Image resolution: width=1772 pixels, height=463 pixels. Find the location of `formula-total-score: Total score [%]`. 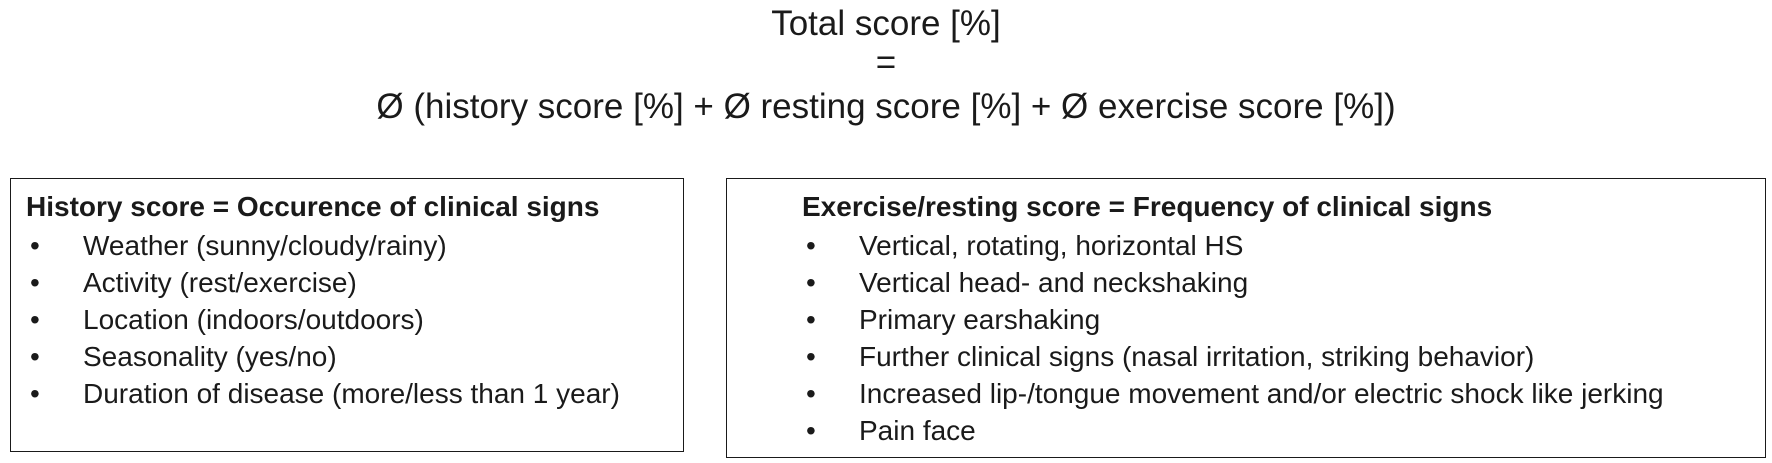

formula-total-score: Total score [%] is located at coordinates (886, 23).